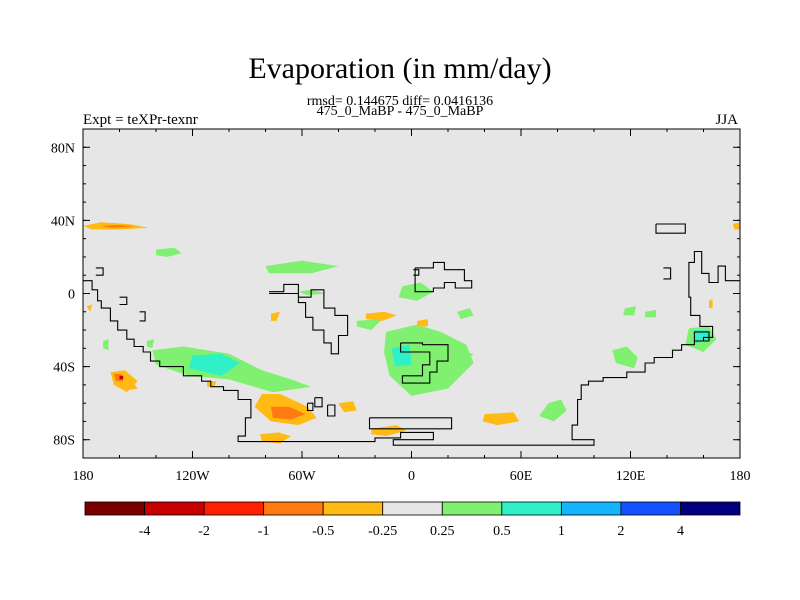 Image resolution: width=800 pixels, height=600 pixels. Describe the element at coordinates (740, 476) in the screenshot. I see `x-tick-label-6: 180` at that location.